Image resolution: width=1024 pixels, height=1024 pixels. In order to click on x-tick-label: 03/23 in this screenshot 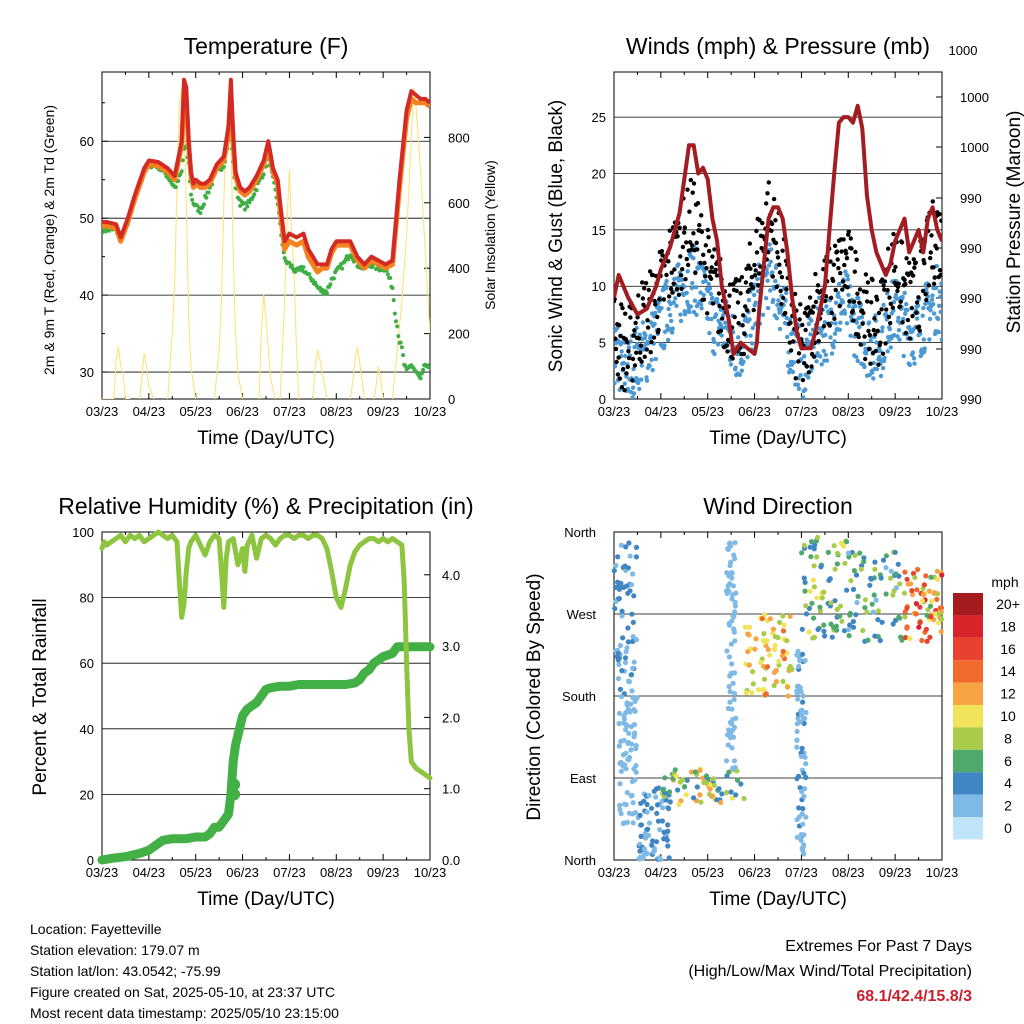, I will do `click(614, 411)`.